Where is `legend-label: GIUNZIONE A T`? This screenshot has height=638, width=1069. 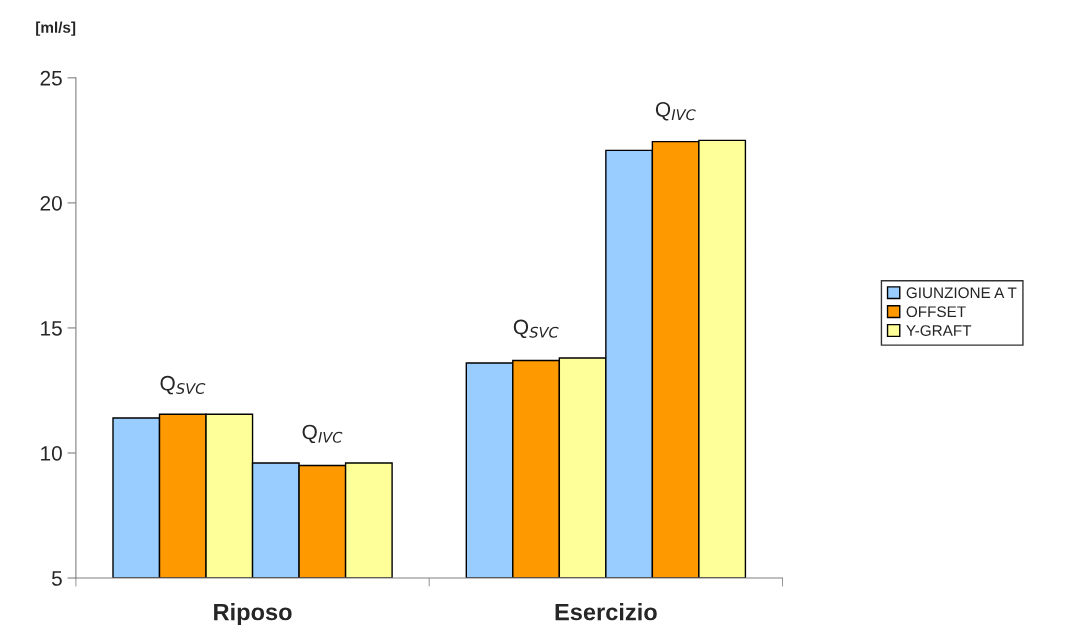 legend-label: GIUNZIONE A T is located at coordinates (961, 293).